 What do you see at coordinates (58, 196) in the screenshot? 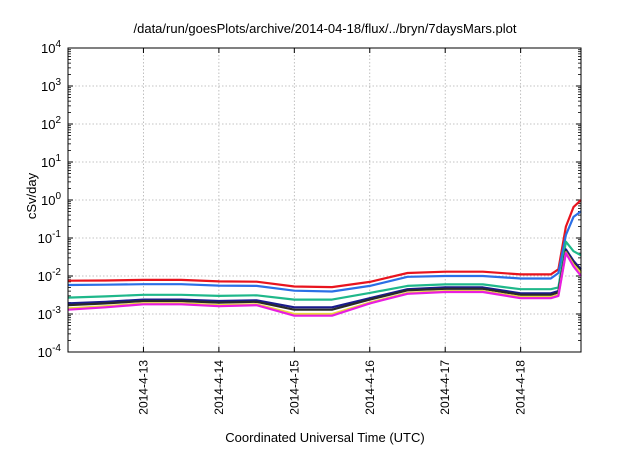
I see `y-tick-exponent: 0` at bounding box center [58, 196].